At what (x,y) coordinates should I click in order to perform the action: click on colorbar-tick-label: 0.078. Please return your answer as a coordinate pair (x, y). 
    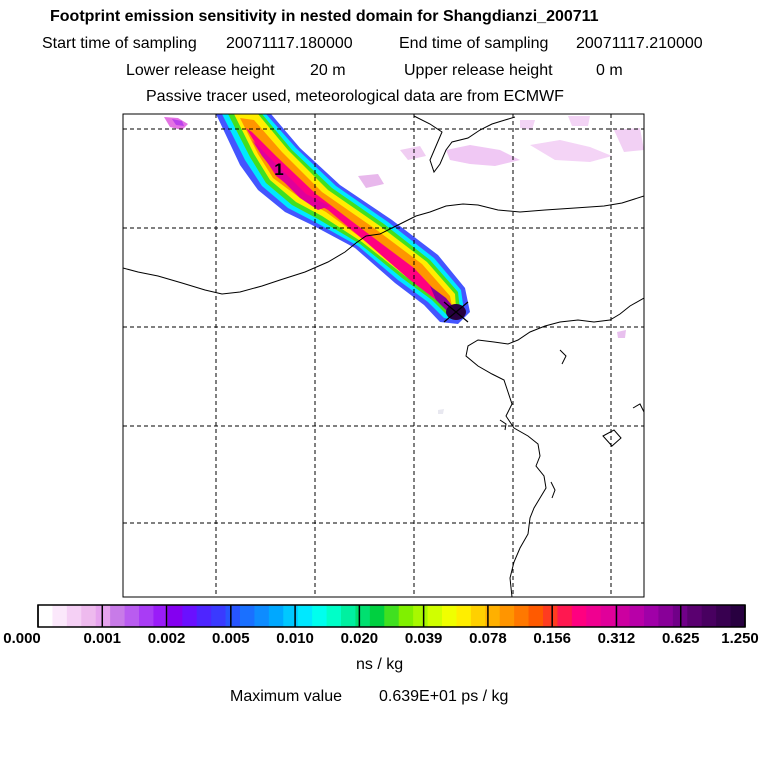
    Looking at the image, I should click on (488, 638).